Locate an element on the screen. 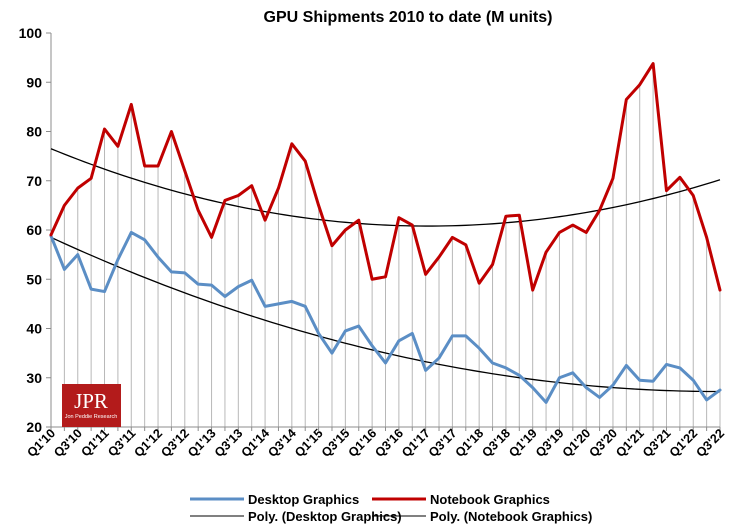  x-tick-label: Q1'11 is located at coordinates (94, 442).